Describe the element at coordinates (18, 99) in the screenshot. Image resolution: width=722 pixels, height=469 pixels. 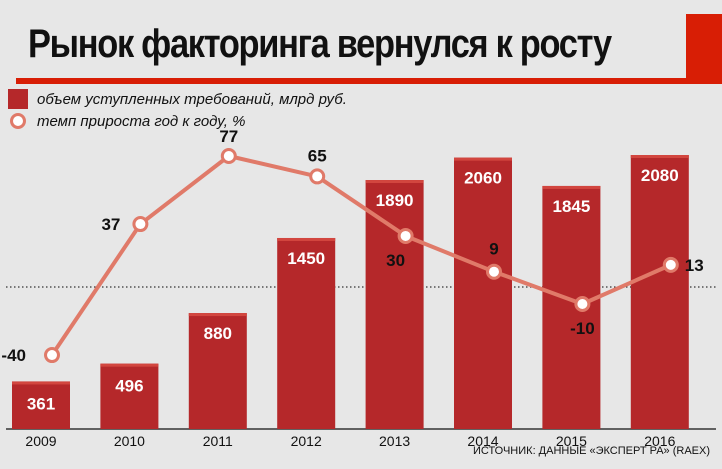
I see `legend-bar-swatch` at that location.